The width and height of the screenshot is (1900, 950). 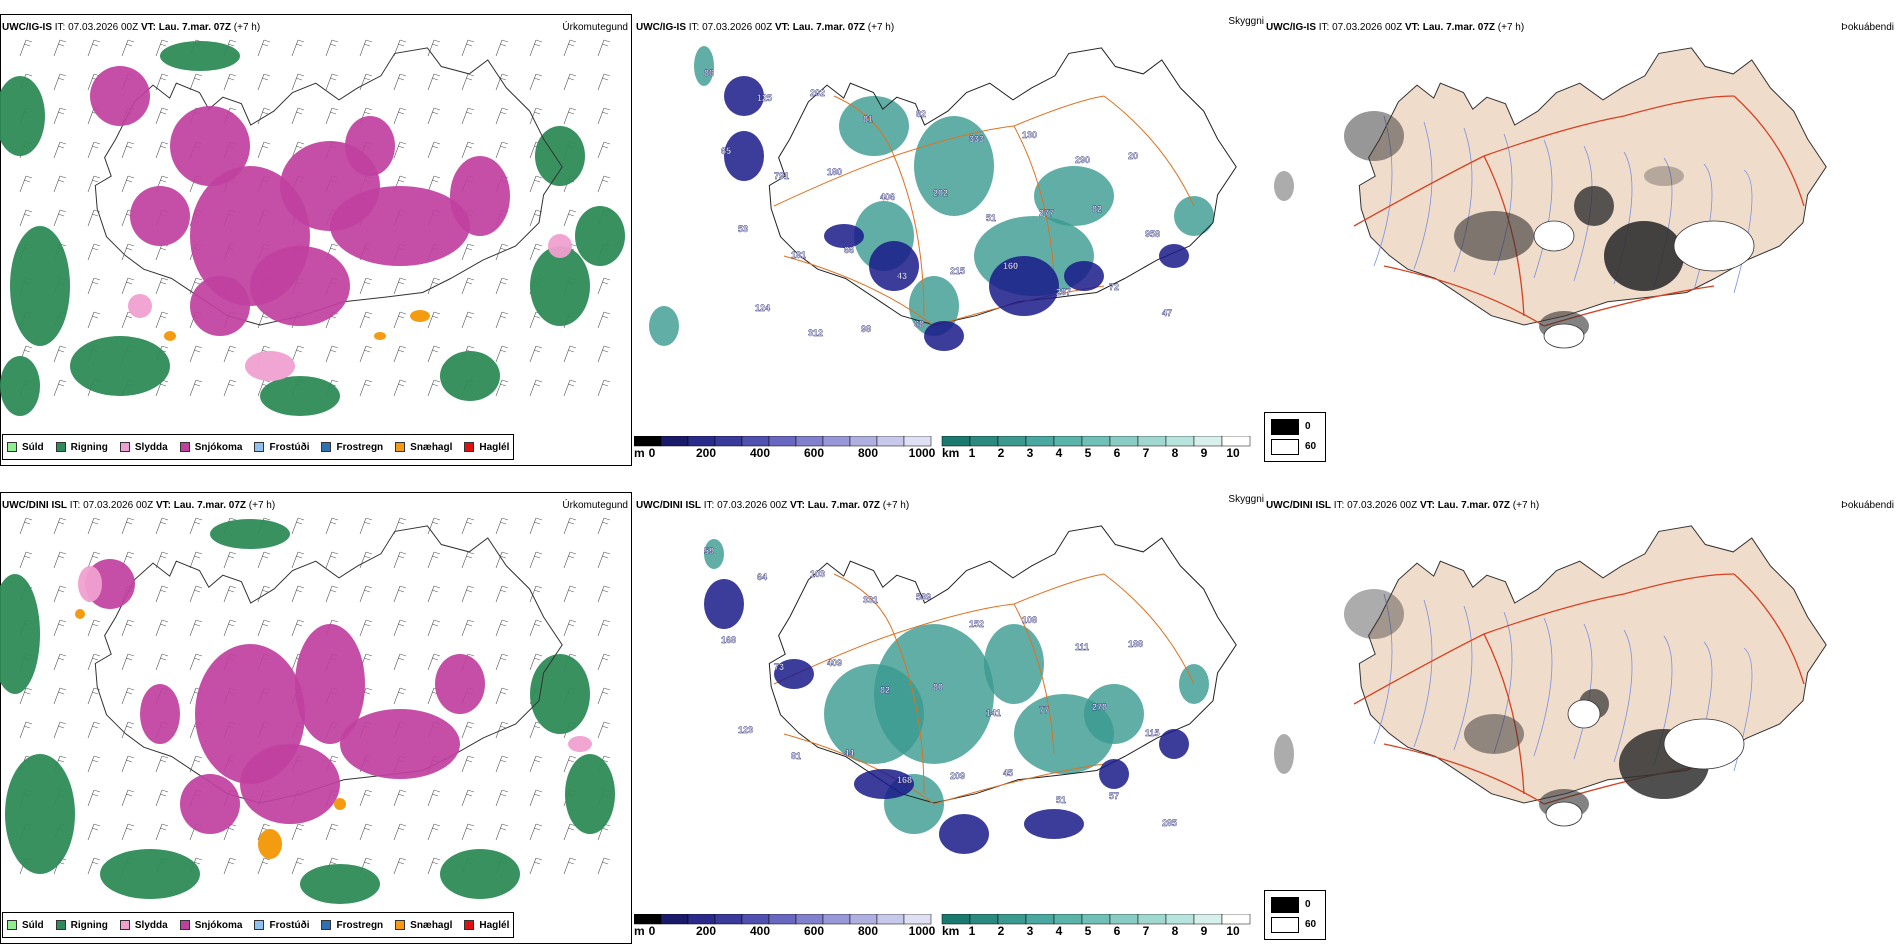 I want to click on cloud-base-label: 202, so click(x=940, y=193).